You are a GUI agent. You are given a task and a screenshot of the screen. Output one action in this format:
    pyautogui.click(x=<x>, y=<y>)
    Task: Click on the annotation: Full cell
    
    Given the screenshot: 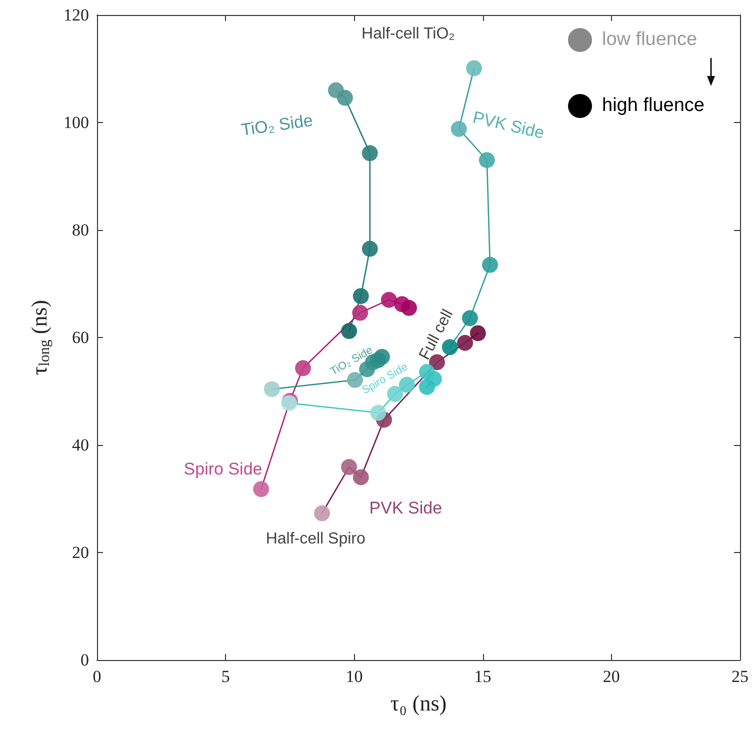 What is the action you would take?
    pyautogui.click(x=436, y=334)
    